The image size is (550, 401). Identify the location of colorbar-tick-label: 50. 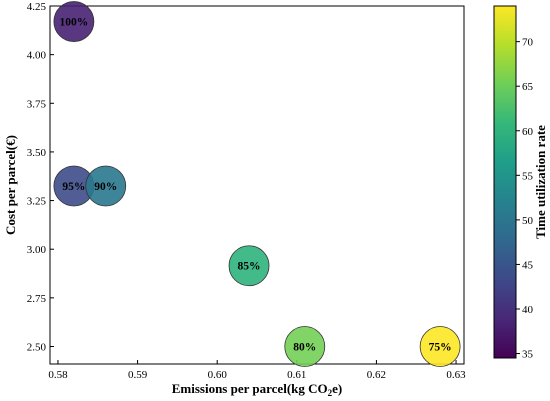
(528, 221).